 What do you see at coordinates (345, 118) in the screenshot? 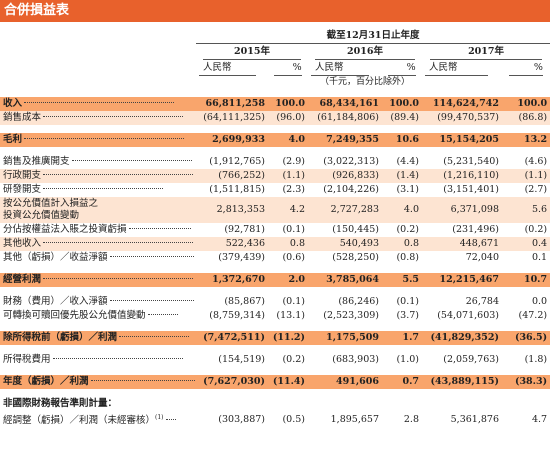
I see `amount-value: (61,184,806)` at bounding box center [345, 118].